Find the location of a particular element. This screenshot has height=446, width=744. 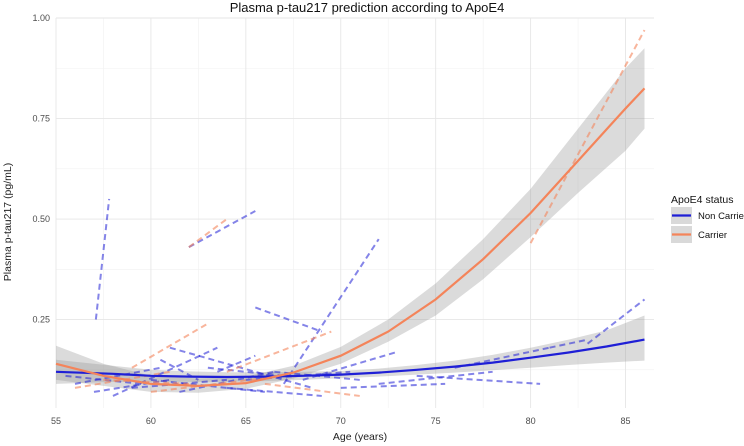

legend-title: ApoE4 status is located at coordinates (702, 200).